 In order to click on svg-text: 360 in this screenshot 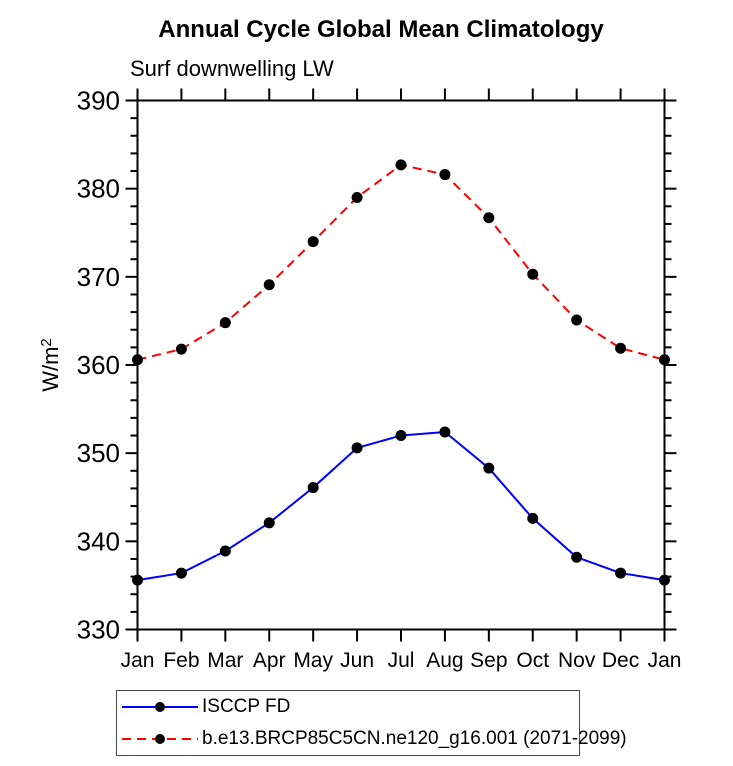, I will do `click(98, 365)`.